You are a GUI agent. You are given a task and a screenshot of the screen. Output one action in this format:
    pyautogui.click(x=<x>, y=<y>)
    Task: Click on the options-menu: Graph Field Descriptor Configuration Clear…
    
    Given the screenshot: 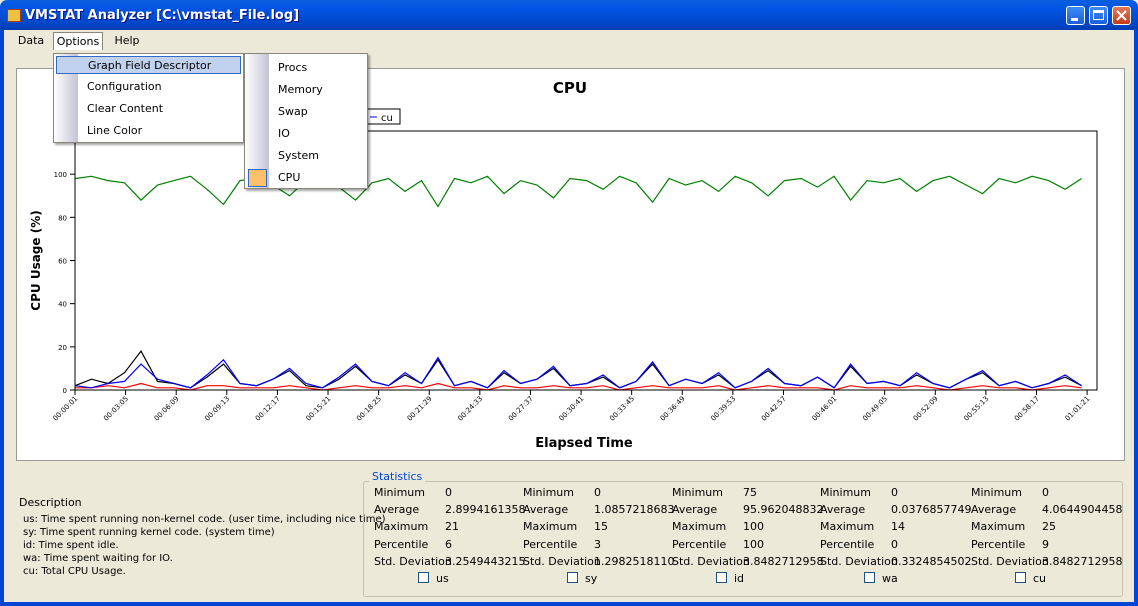 What is the action you would take?
    pyautogui.click(x=148, y=98)
    